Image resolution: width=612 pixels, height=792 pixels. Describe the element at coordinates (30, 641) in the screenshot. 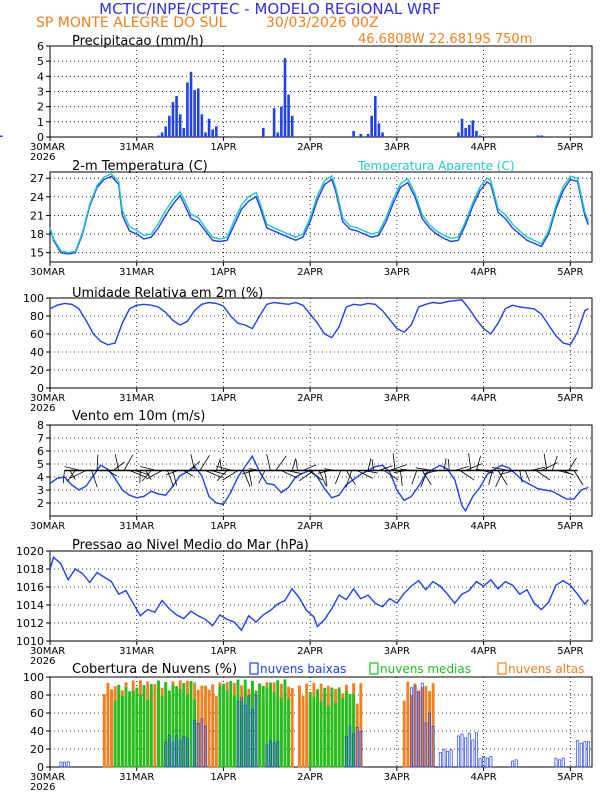

I see `y-tick-label: 1010` at that location.